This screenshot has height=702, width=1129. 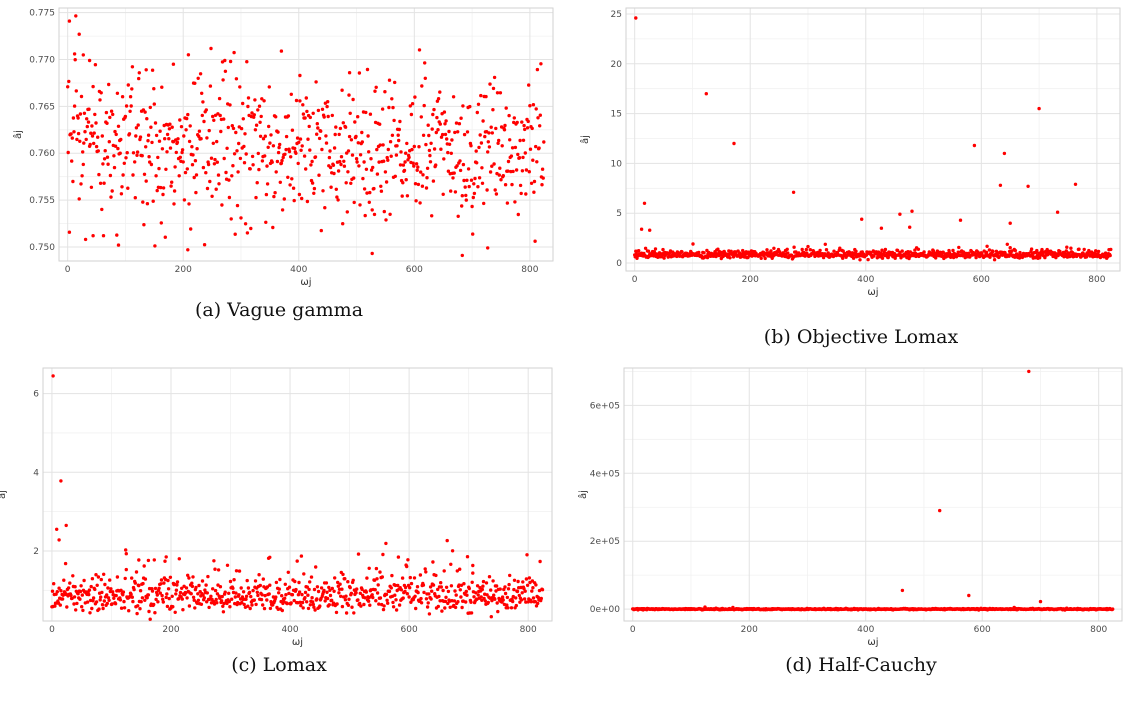 I want to click on x-tick-label: 0, so click(x=635, y=280).